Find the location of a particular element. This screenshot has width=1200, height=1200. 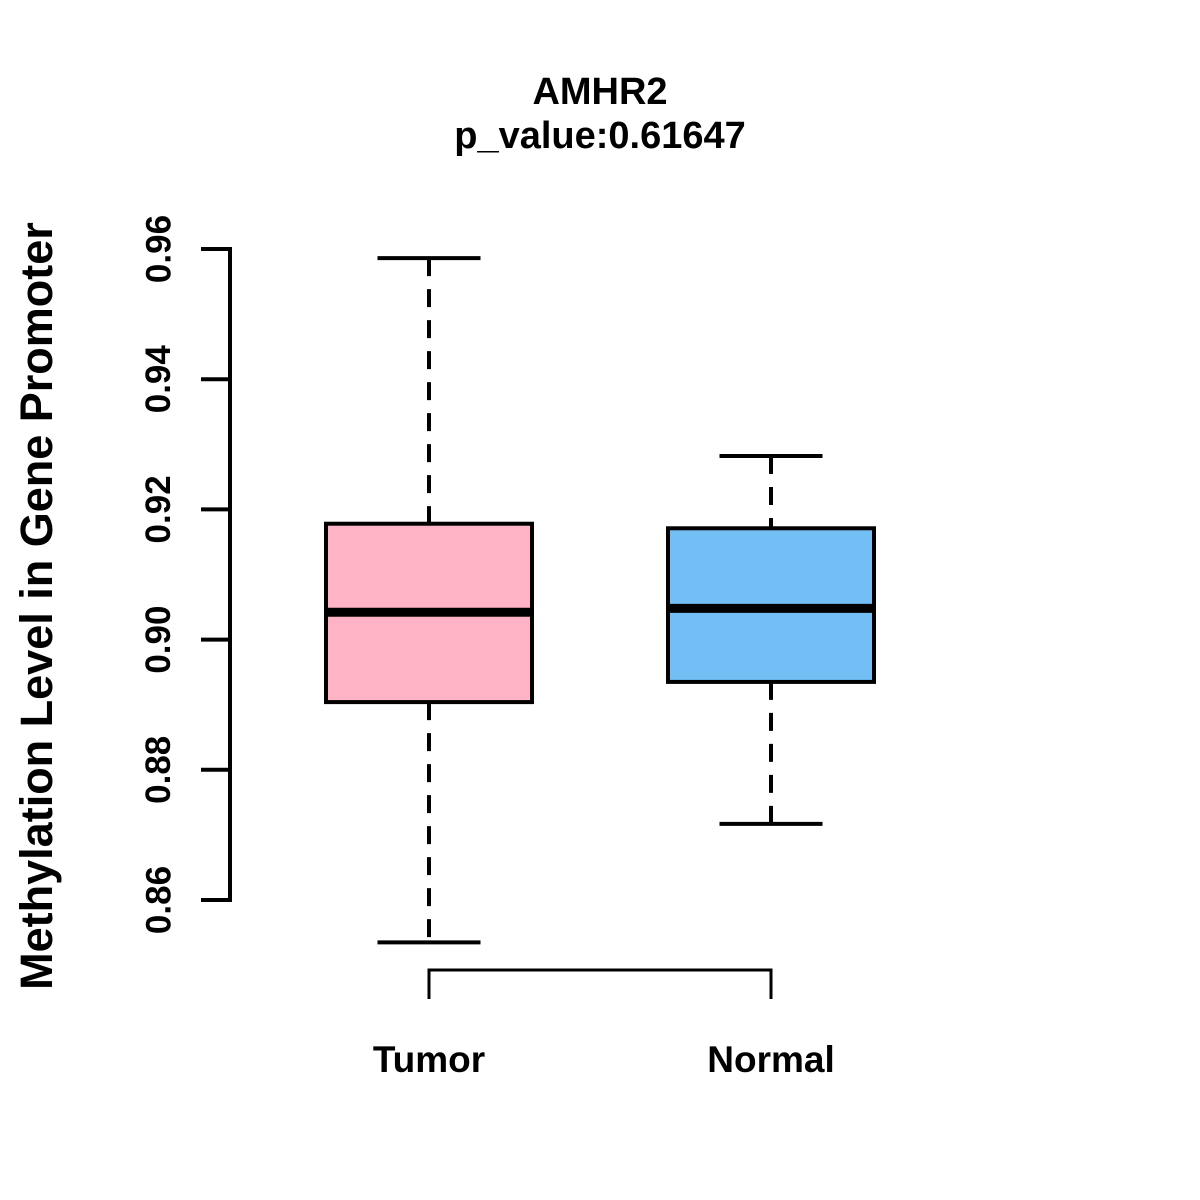

chart-subtitle-pvalue: p_value:0.61647 is located at coordinates (600, 136).